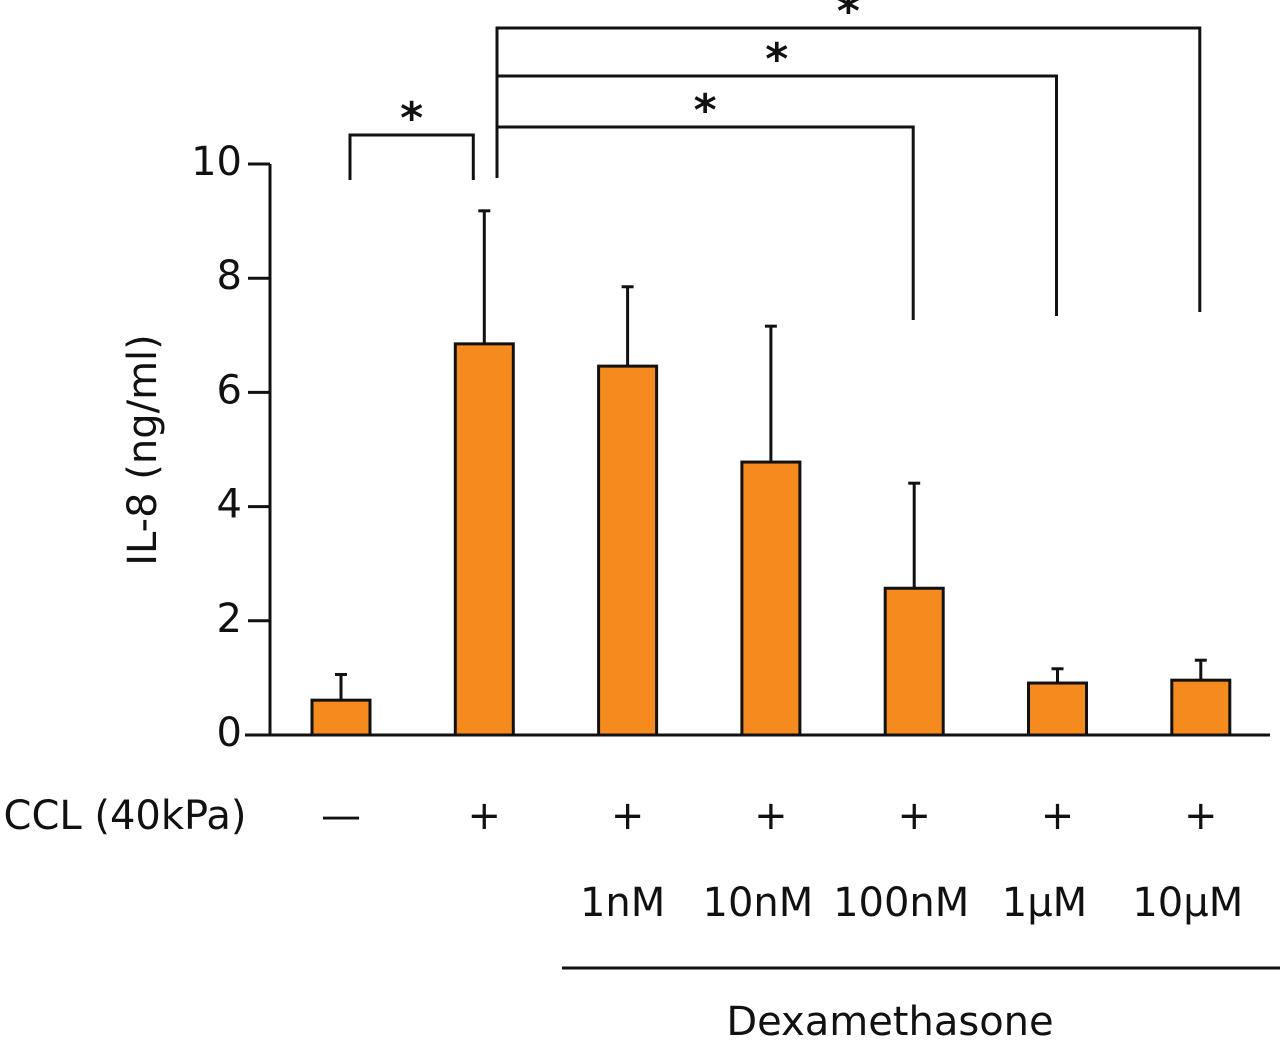 This screenshot has height=1044, width=1280. What do you see at coordinates (229, 505) in the screenshot?
I see `y-tick-label: 4` at bounding box center [229, 505].